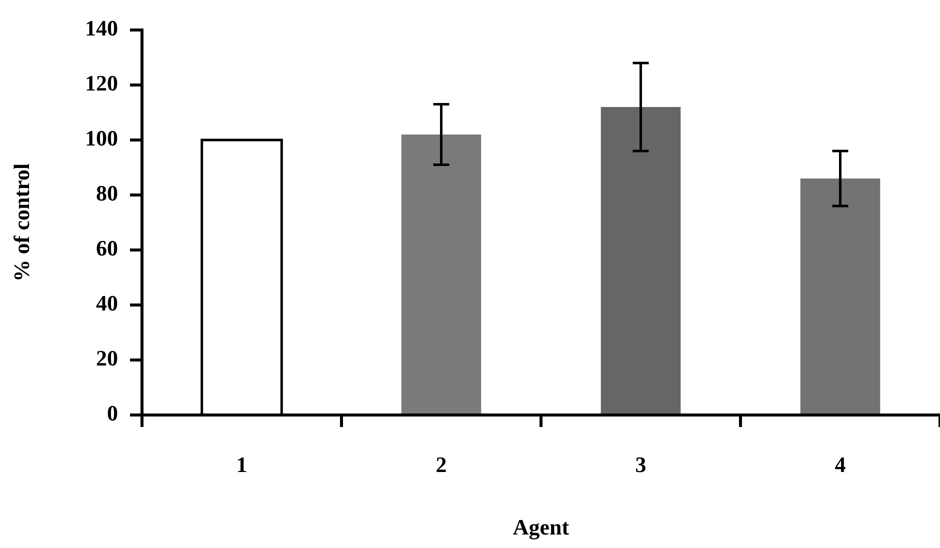  Describe the element at coordinates (21, 222) in the screenshot. I see `y-axis-title: % of control` at that location.